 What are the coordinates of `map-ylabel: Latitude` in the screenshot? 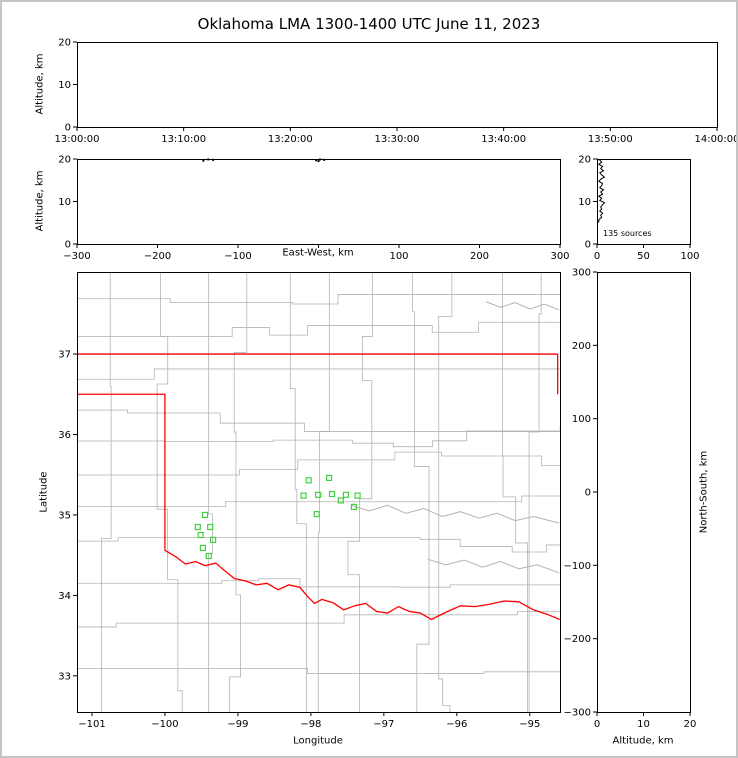 It's located at (44, 492).